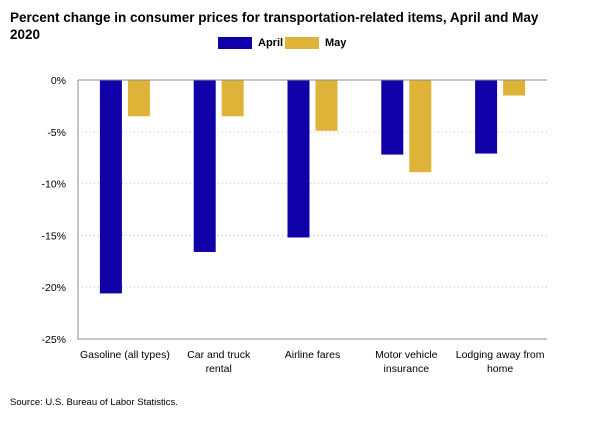  What do you see at coordinates (53, 340) in the screenshot?
I see `y-tick-label: -25%` at bounding box center [53, 340].